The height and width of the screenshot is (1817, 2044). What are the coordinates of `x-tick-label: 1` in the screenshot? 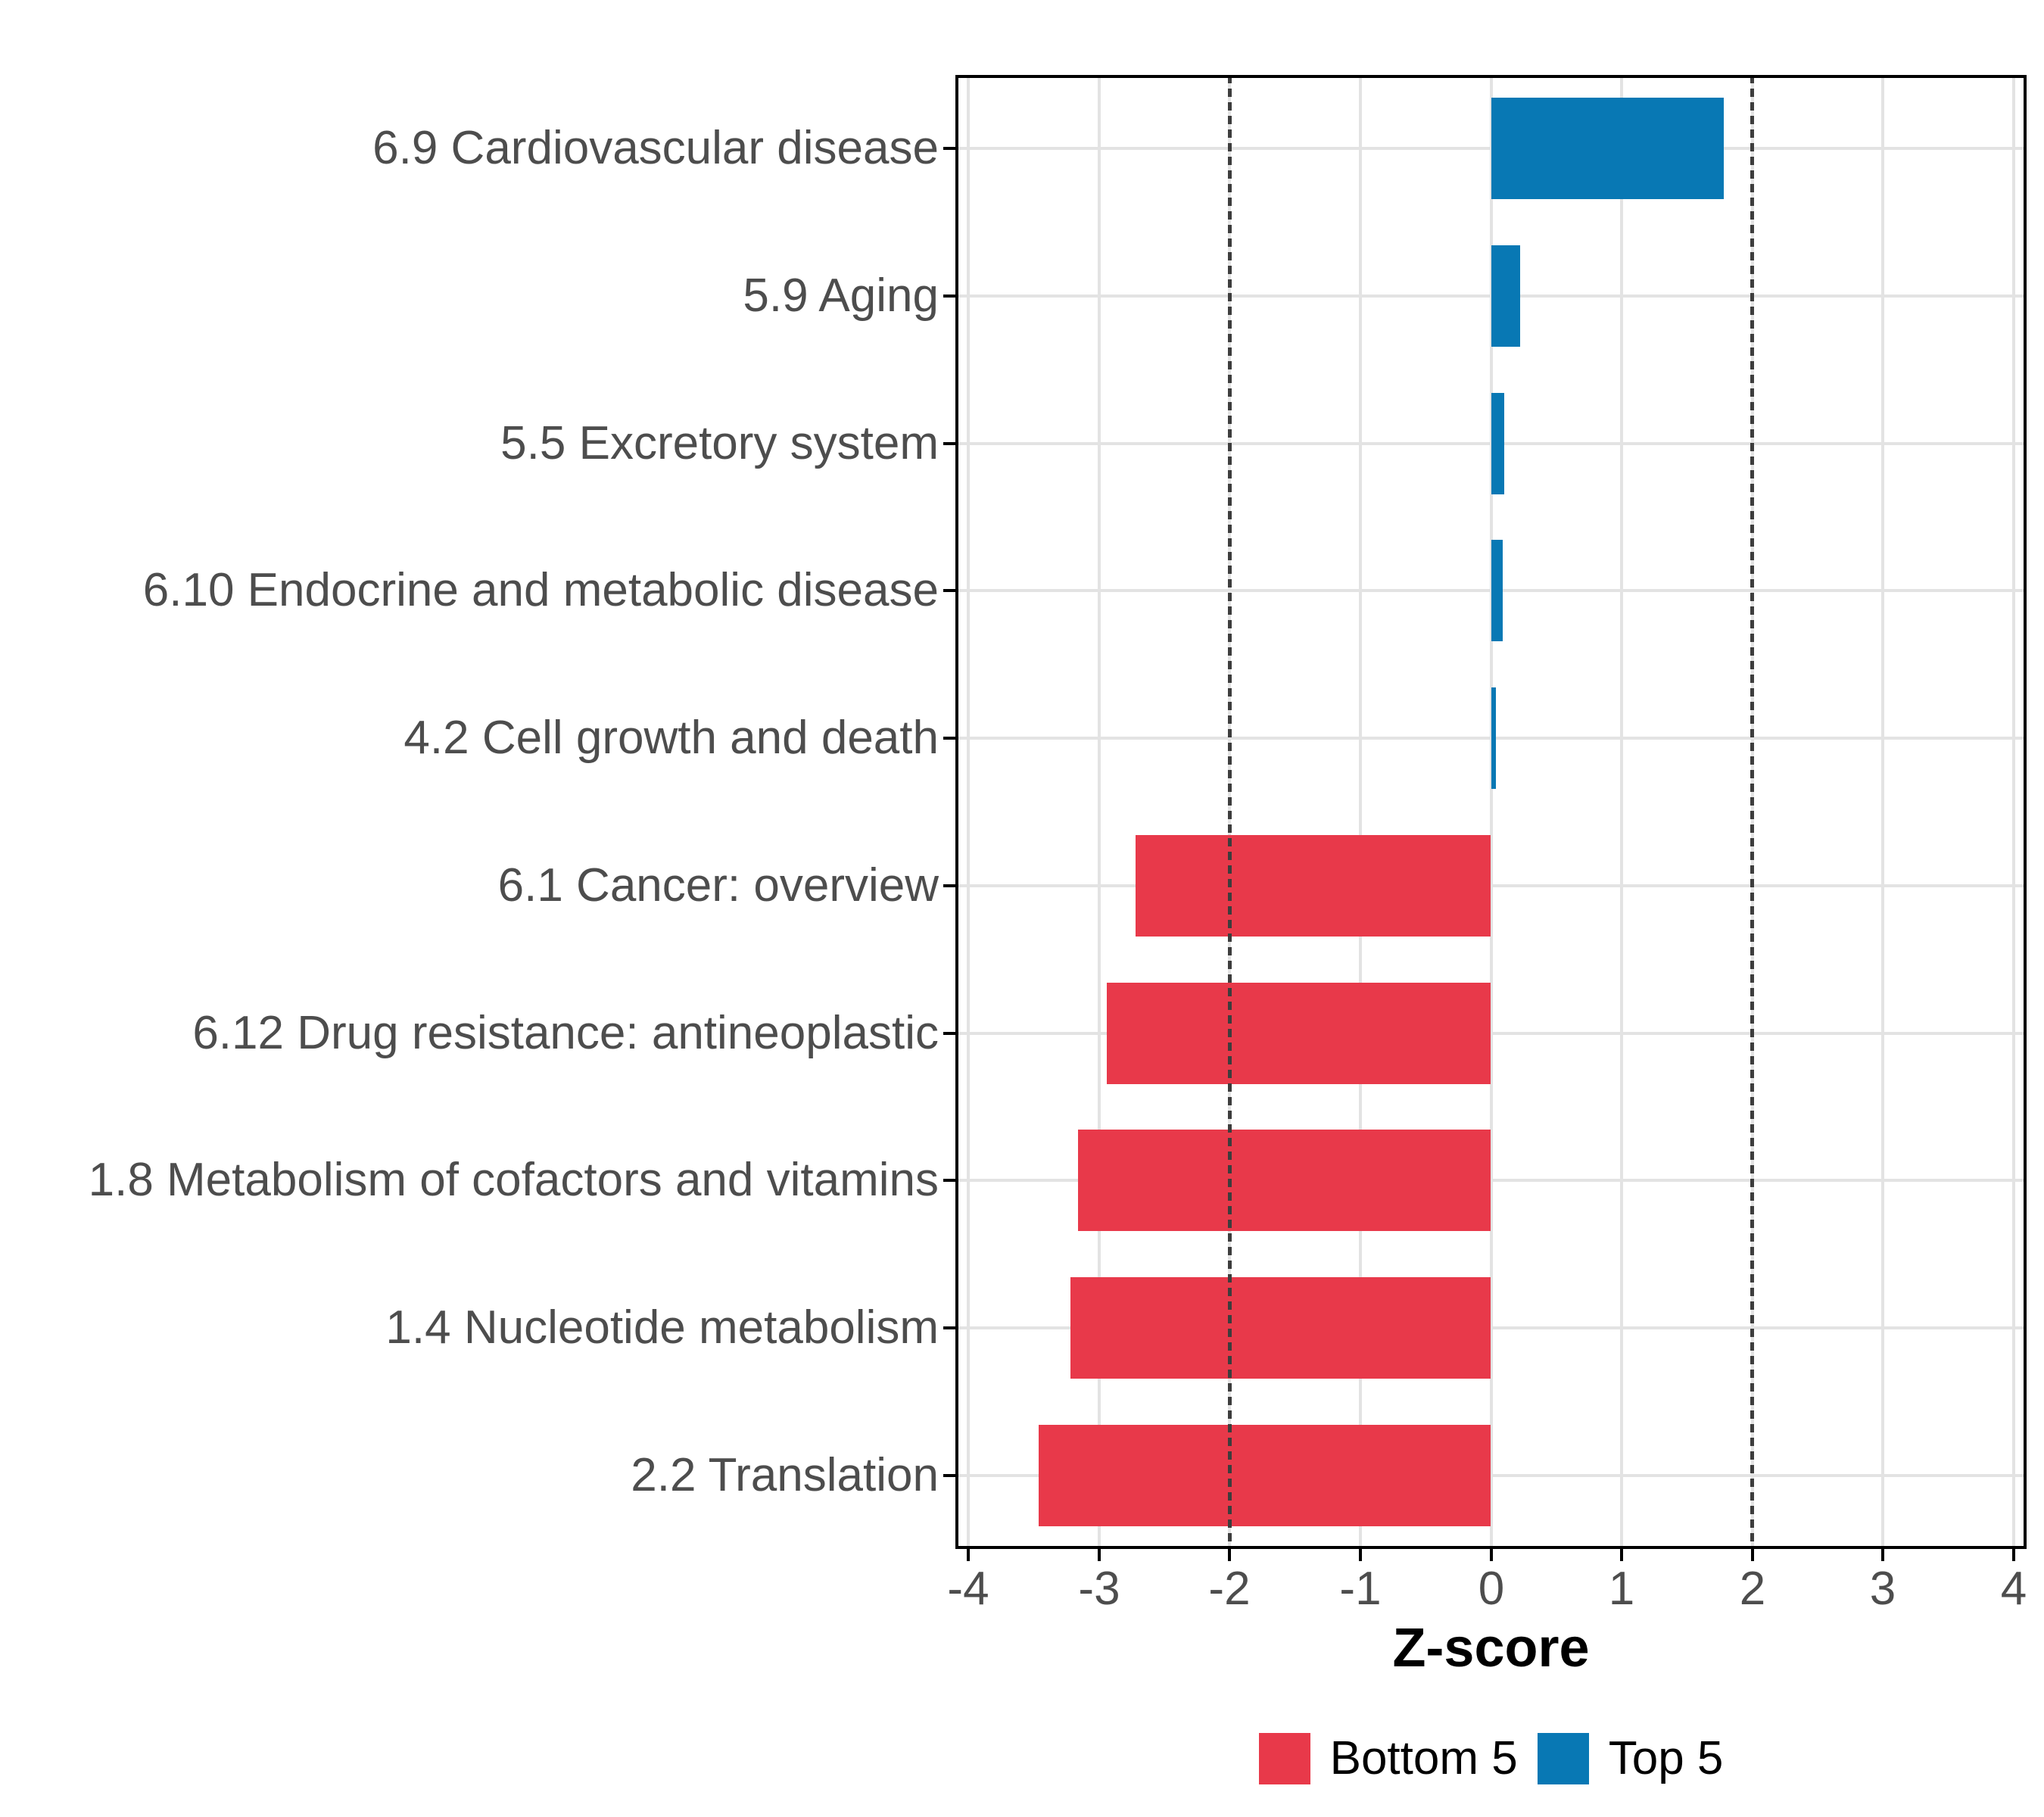 It's located at (1621, 1589).